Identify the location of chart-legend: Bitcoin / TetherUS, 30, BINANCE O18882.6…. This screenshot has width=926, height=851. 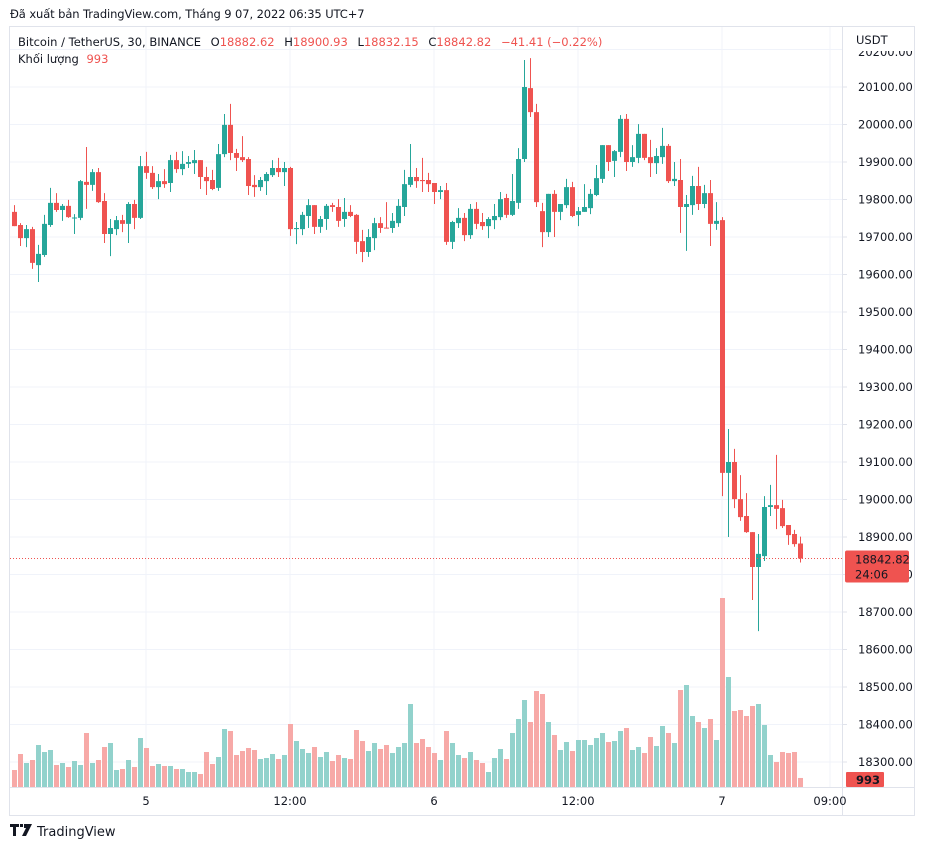
(310, 51).